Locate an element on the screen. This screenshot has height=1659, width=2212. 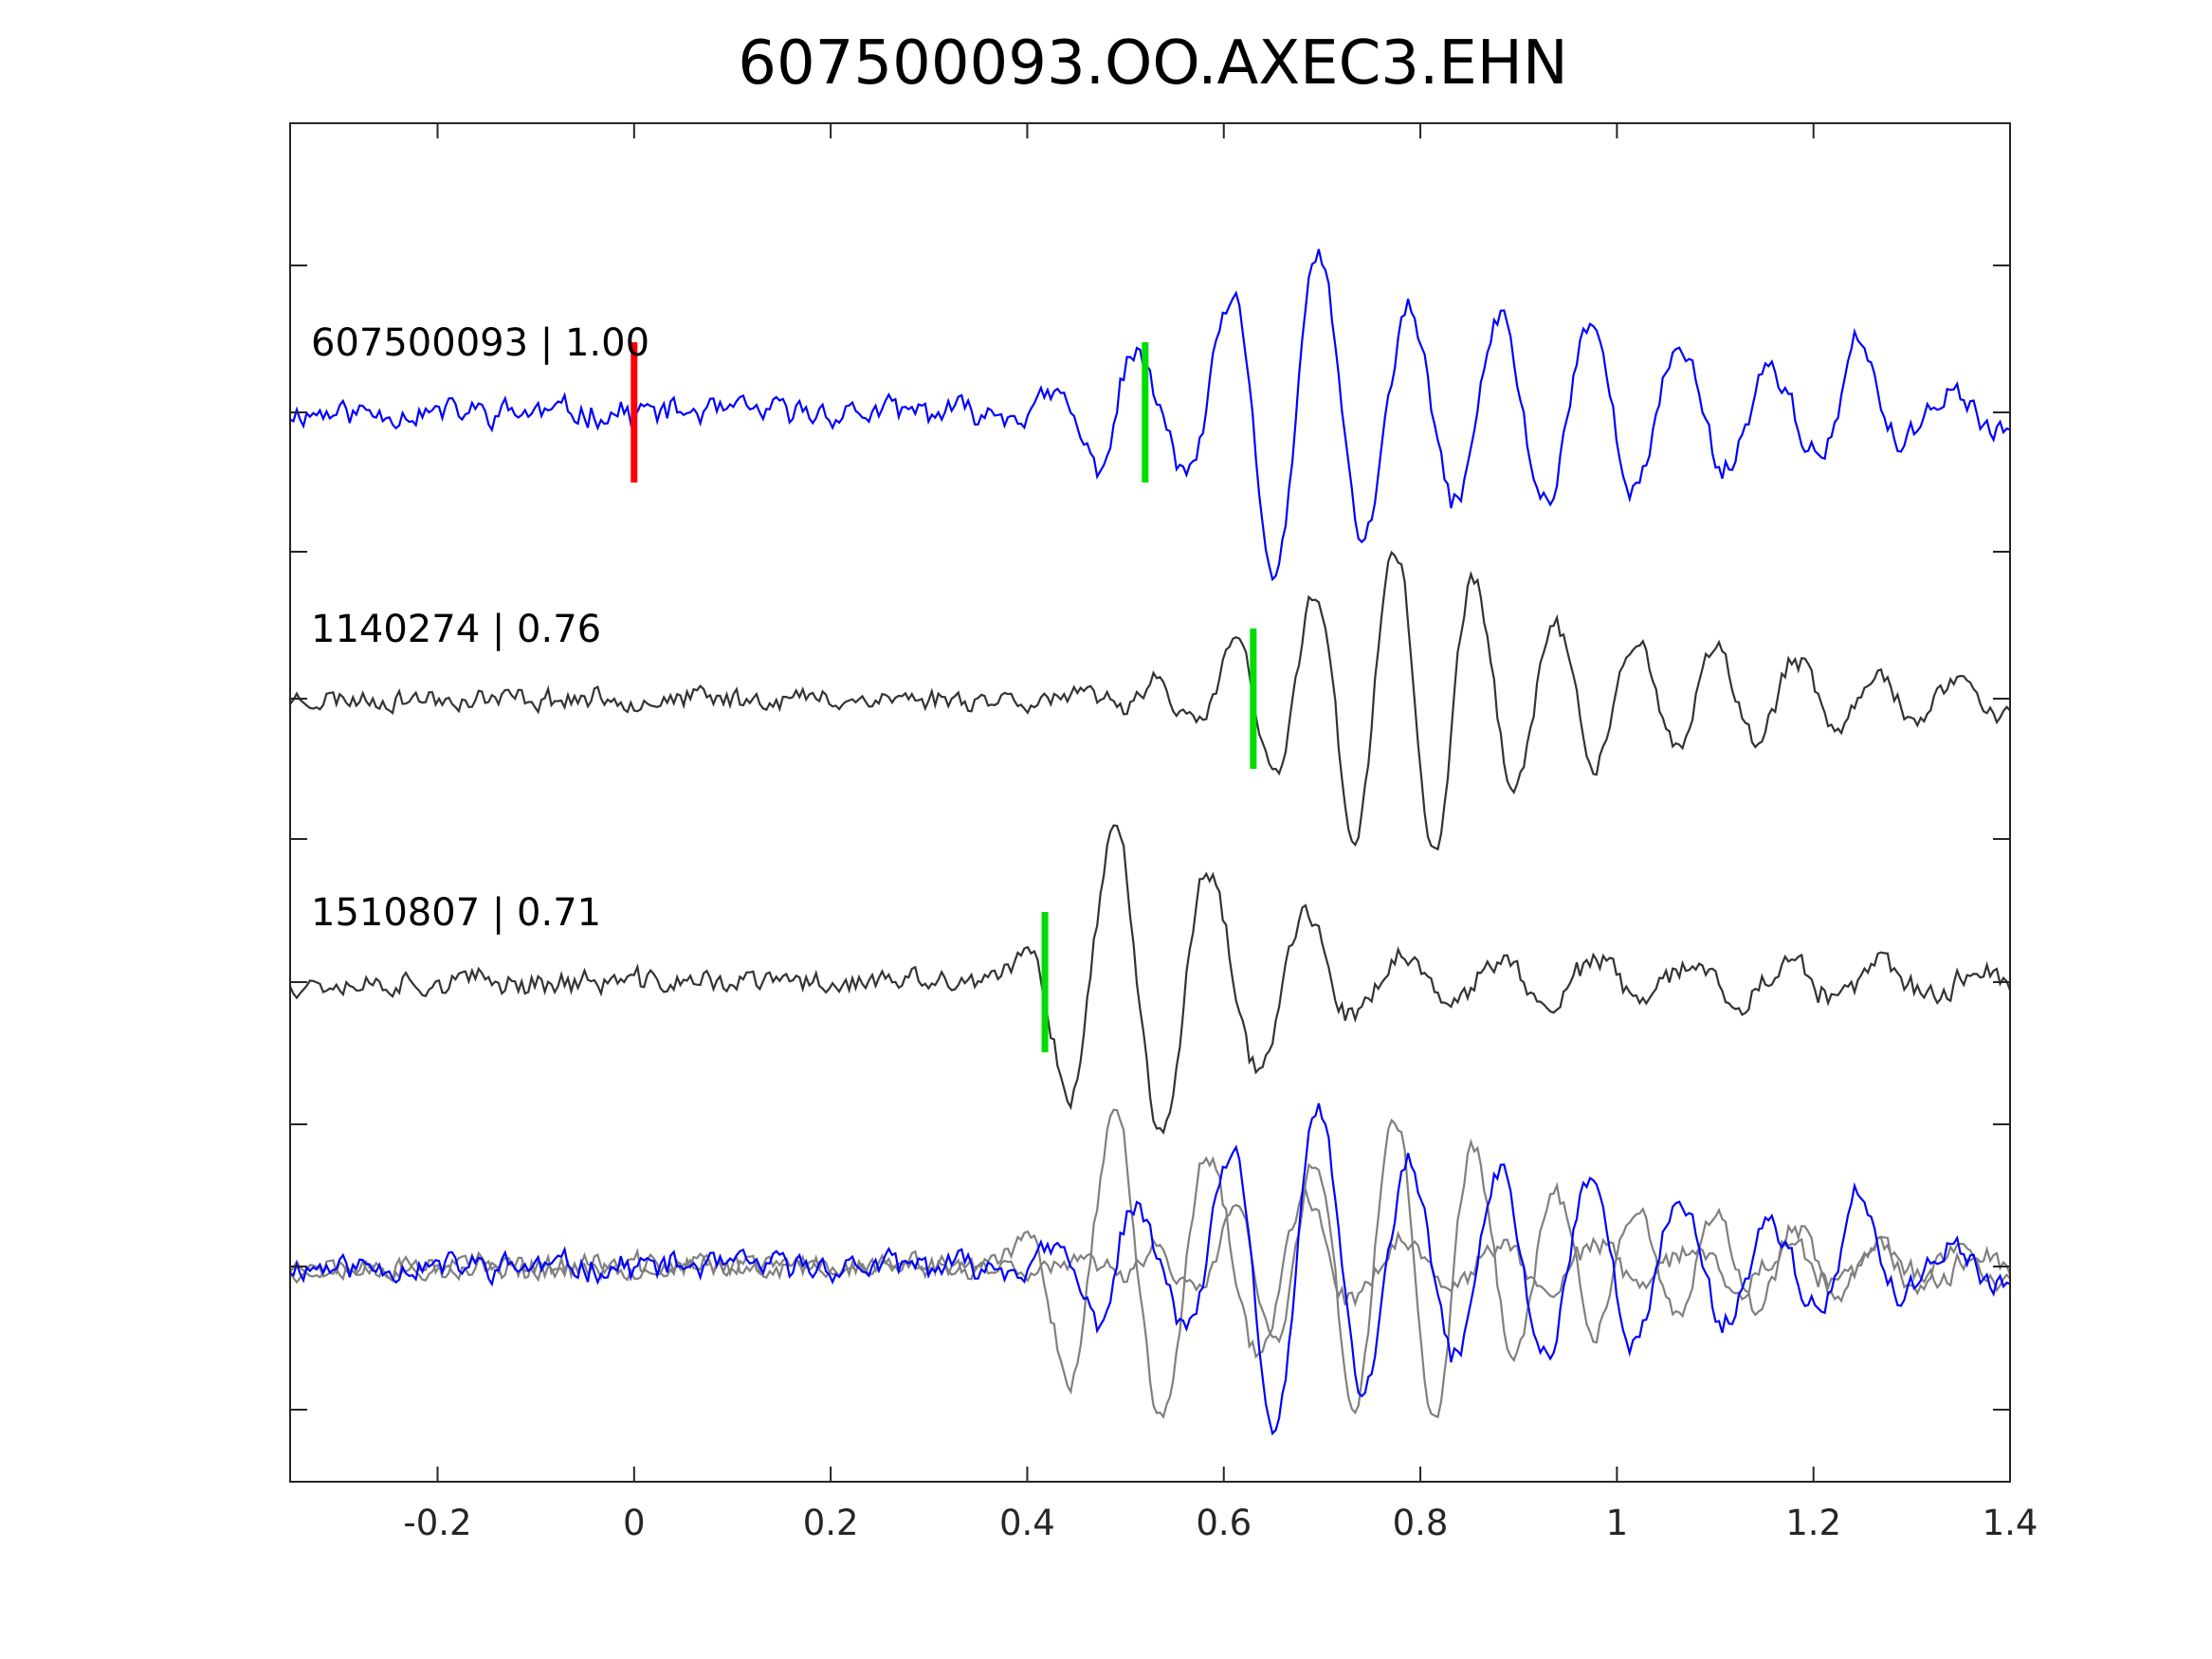
trace-label-1510807: 1510807 | 0.71 is located at coordinates (456, 913).